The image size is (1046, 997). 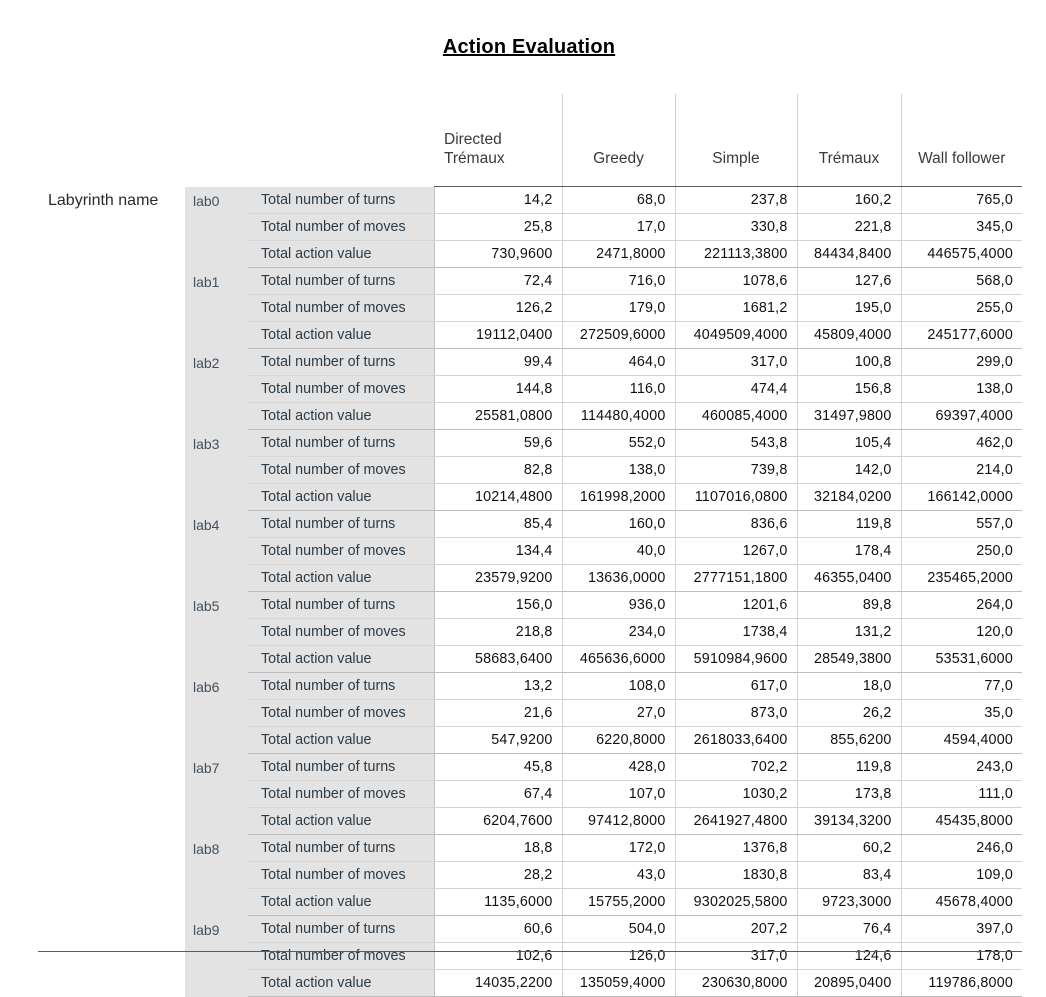 What do you see at coordinates (961, 308) in the screenshot?
I see `table-cell: 255,0` at bounding box center [961, 308].